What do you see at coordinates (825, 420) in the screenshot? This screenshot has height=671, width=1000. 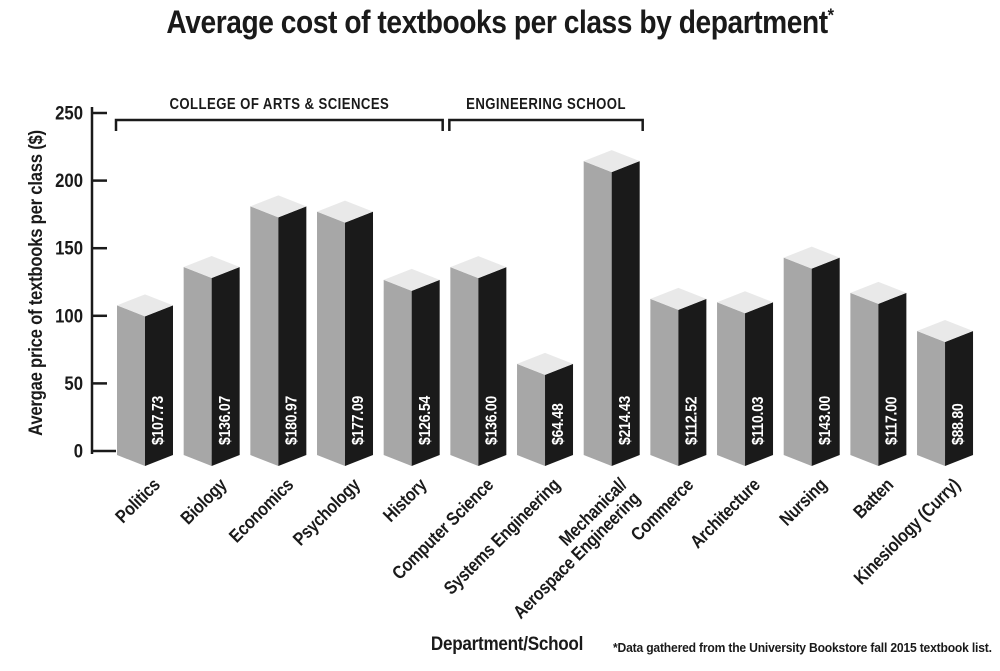 I see `bar-value-label: $143.00` at bounding box center [825, 420].